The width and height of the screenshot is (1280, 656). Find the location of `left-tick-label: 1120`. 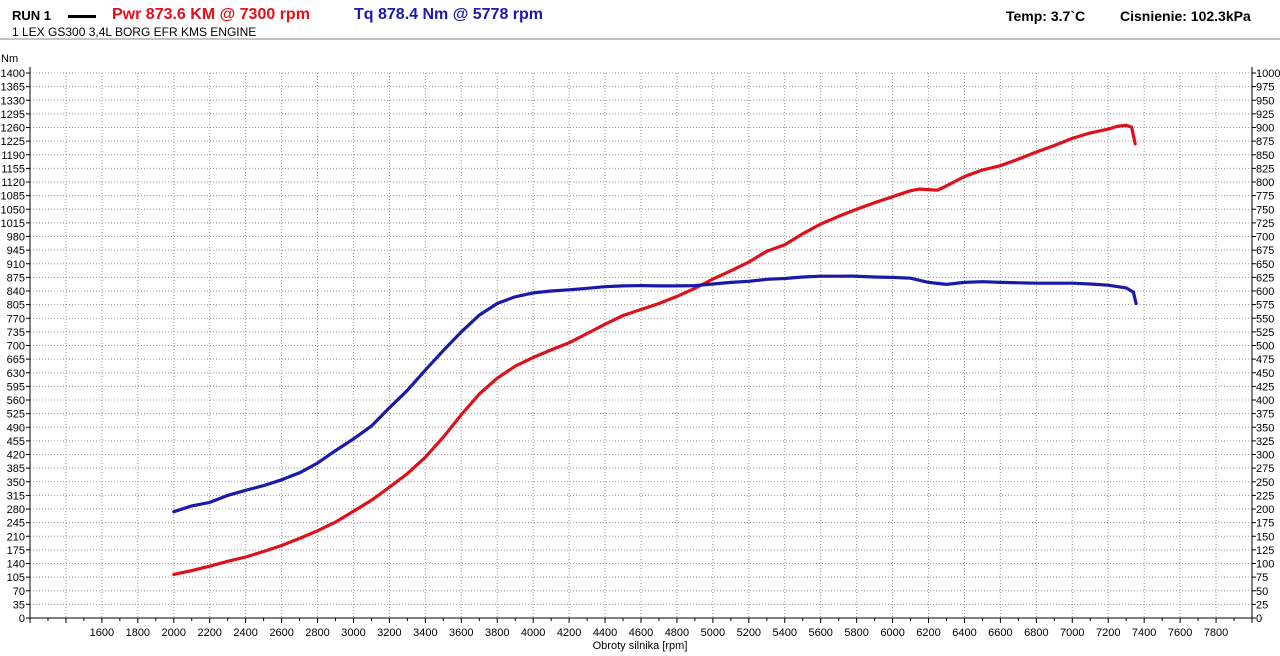

left-tick-label: 1120 is located at coordinates (13, 183).